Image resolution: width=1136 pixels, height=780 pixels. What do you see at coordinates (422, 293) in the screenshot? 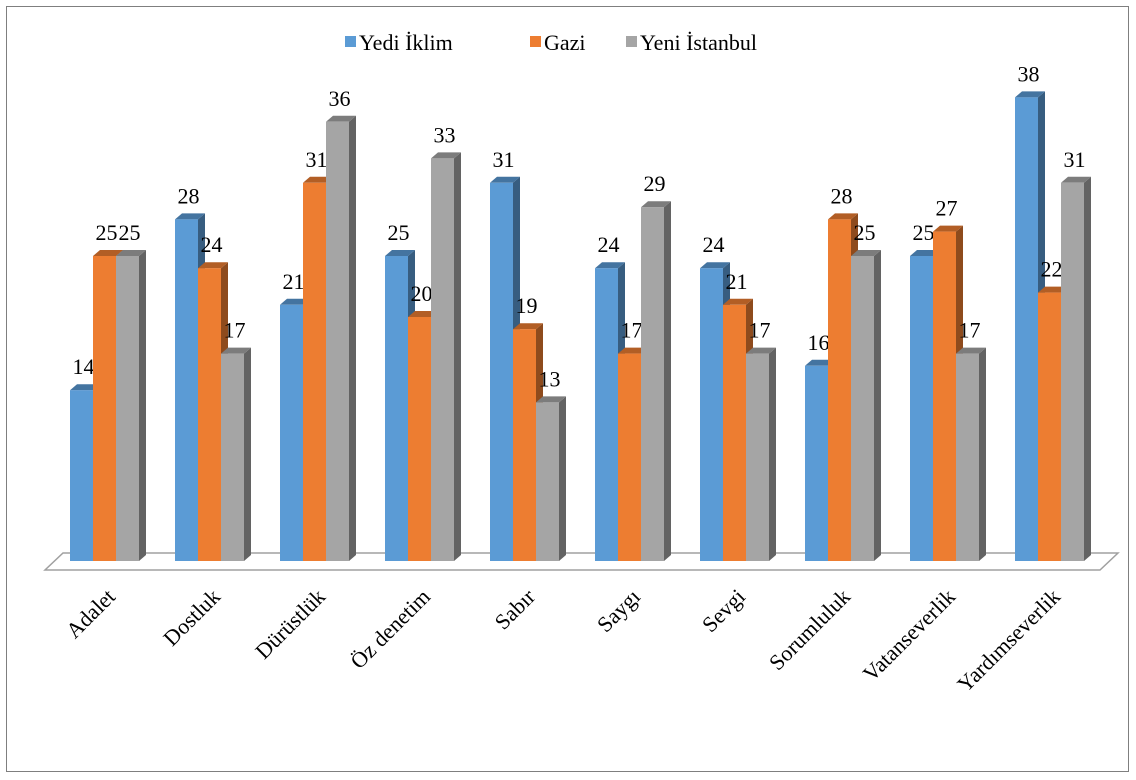
I see `data-label: 20` at bounding box center [422, 293].